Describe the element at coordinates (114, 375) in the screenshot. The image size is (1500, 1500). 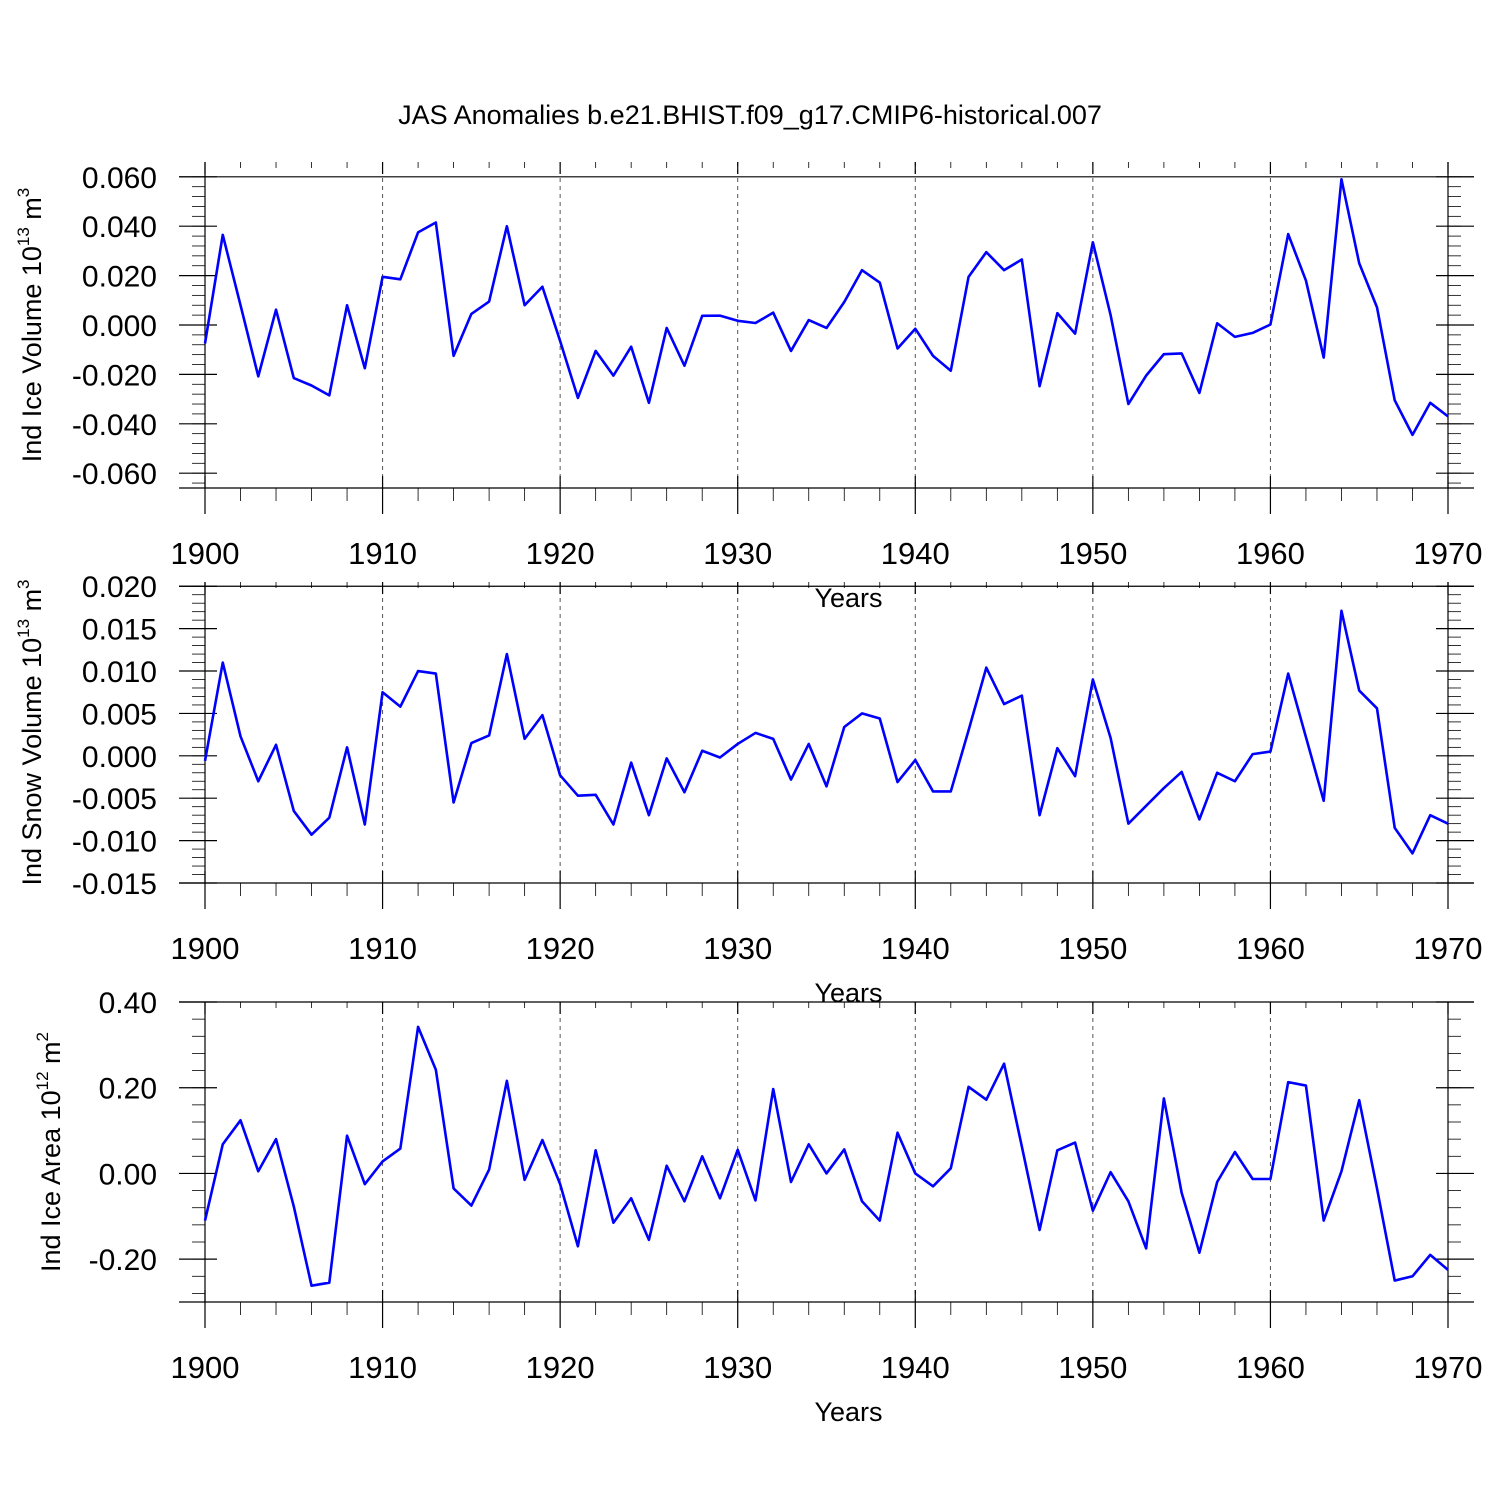
I see `y-tick-label: -0.020` at that location.